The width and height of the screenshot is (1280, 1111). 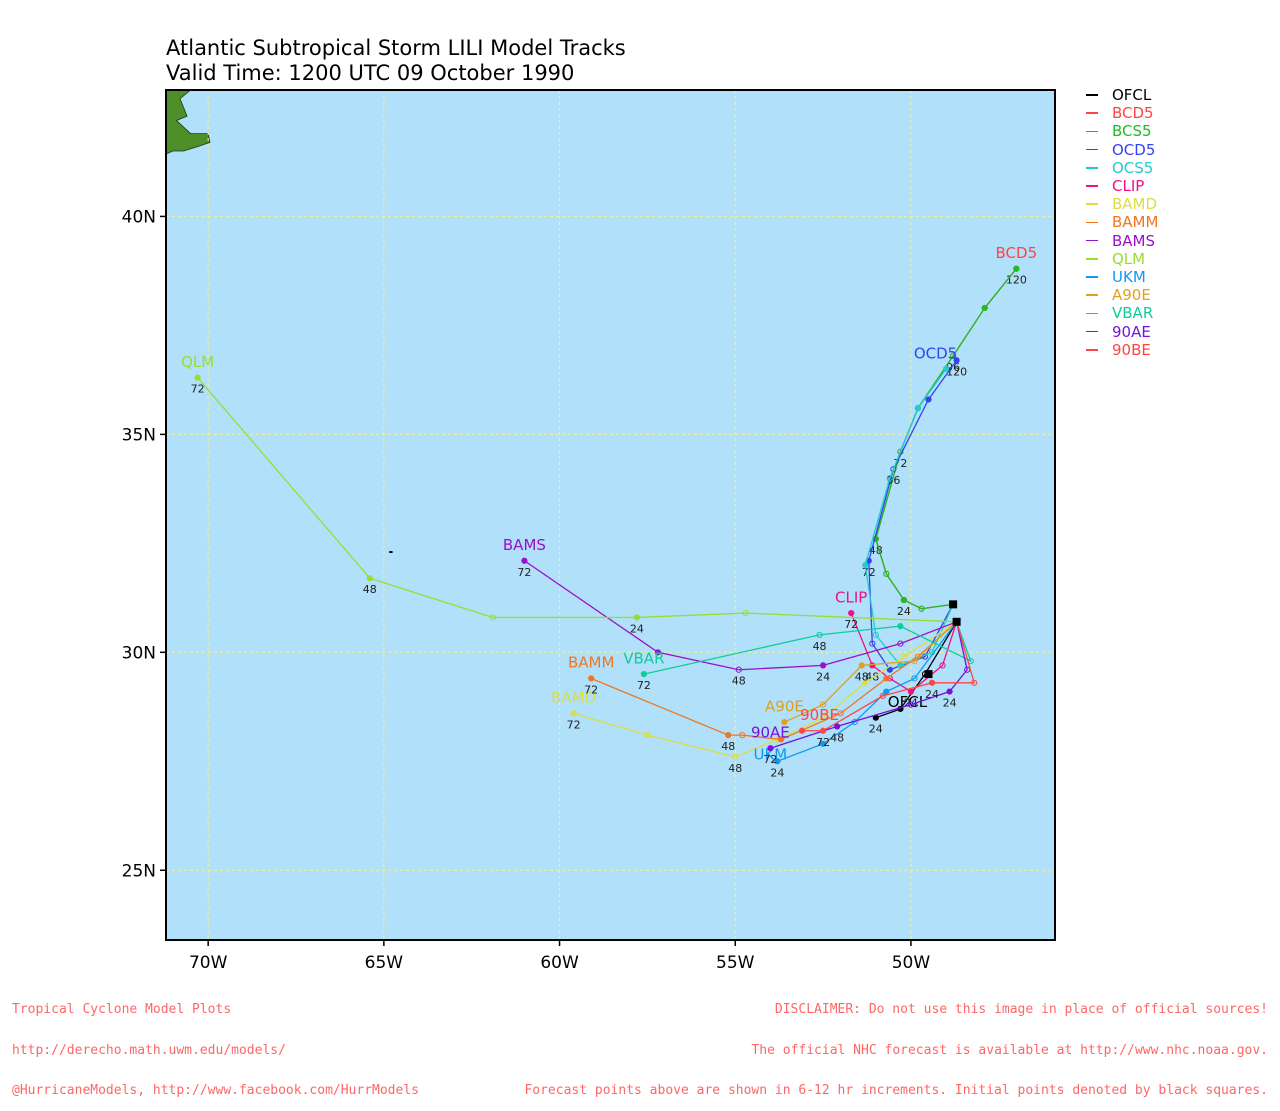 I want to click on legend-label: OFCL, so click(x=1132, y=95).